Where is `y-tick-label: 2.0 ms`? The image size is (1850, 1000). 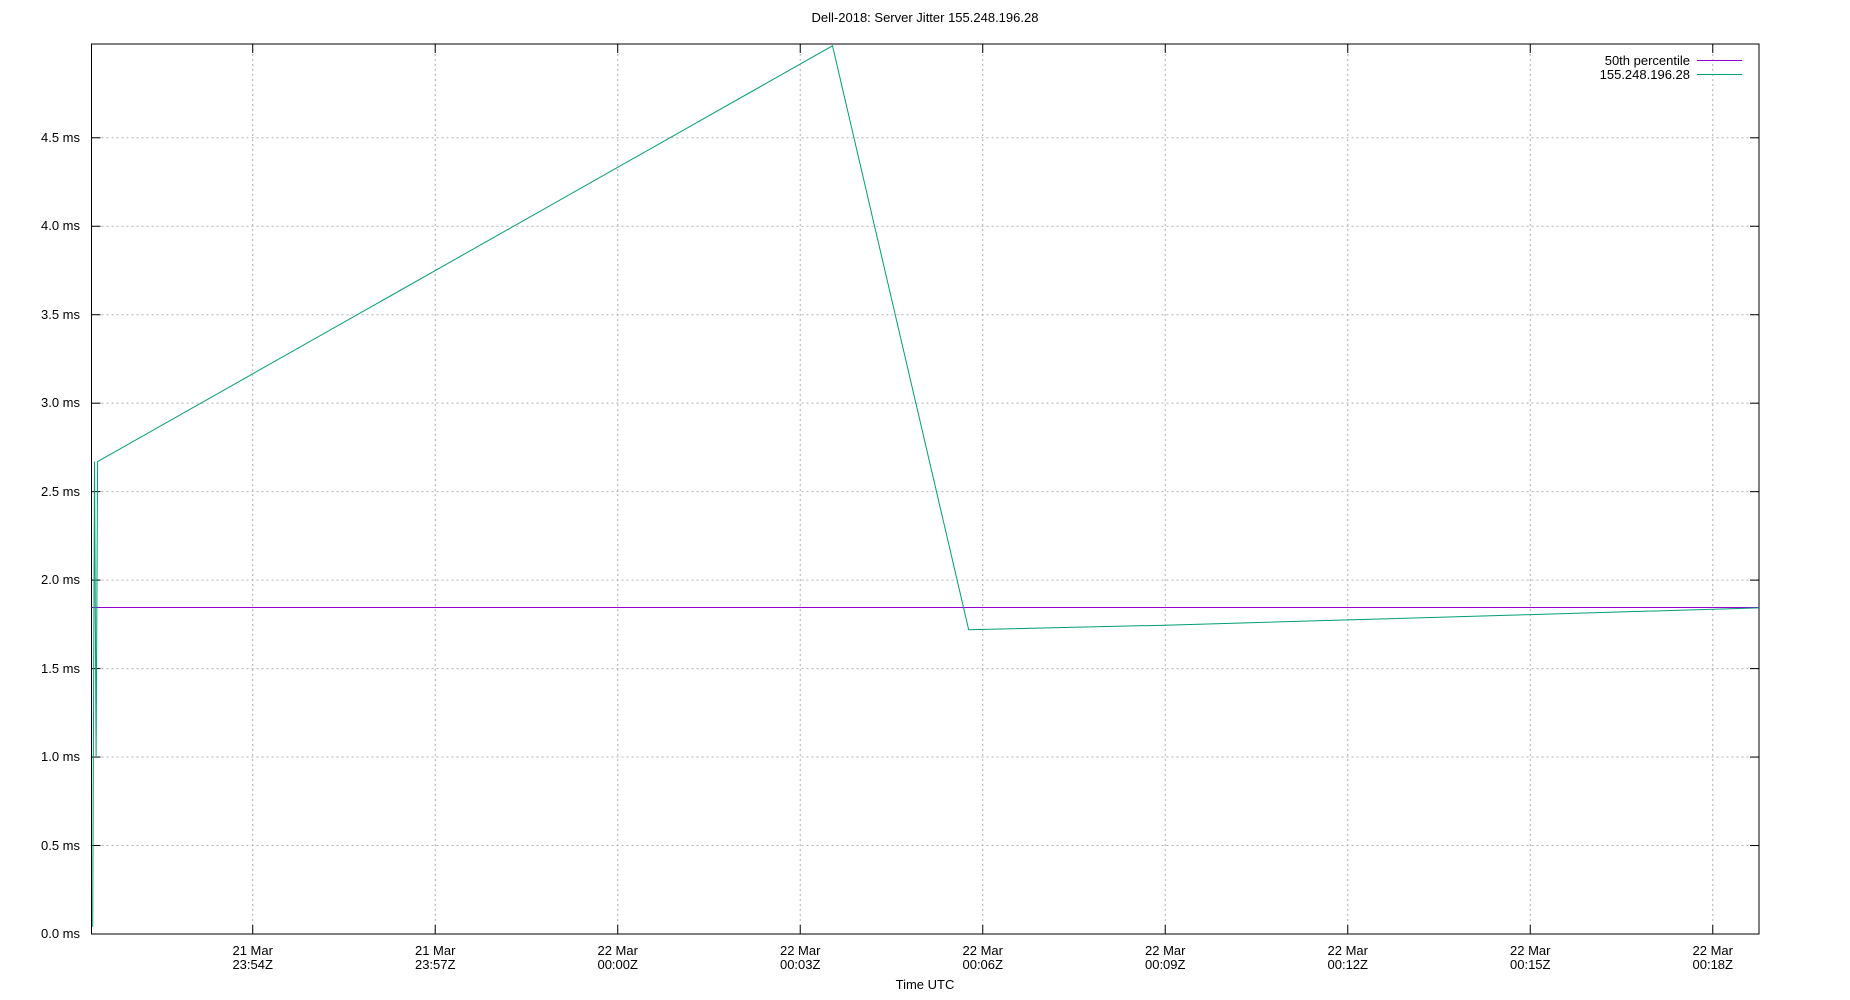 y-tick-label: 2.0 ms is located at coordinates (60, 580).